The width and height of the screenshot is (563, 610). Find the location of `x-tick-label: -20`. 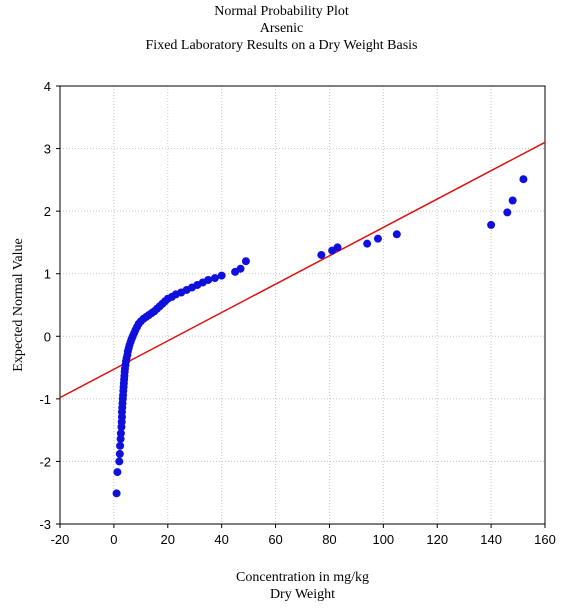

x-tick-label: -20 is located at coordinates (60, 539).